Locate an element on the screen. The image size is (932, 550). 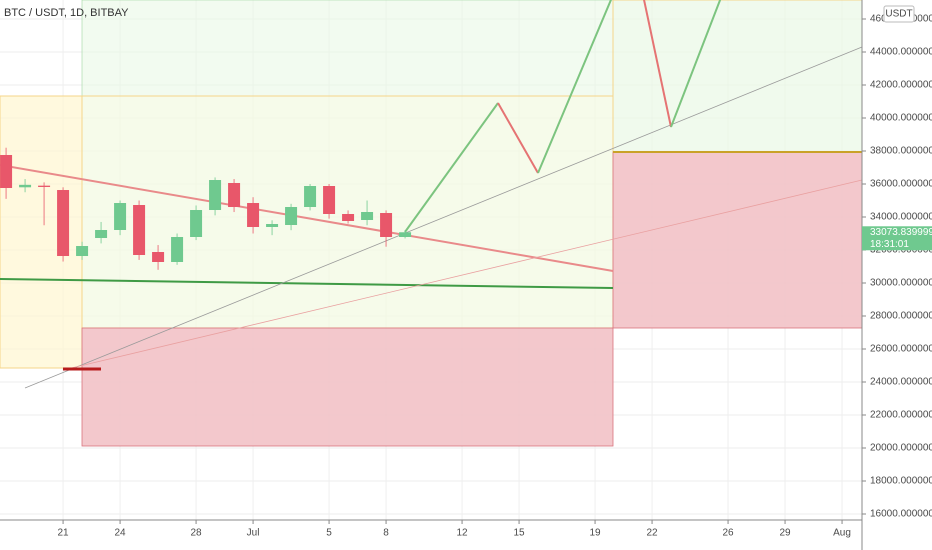
y-tick-label: 16000.000000 is located at coordinates (901, 514).